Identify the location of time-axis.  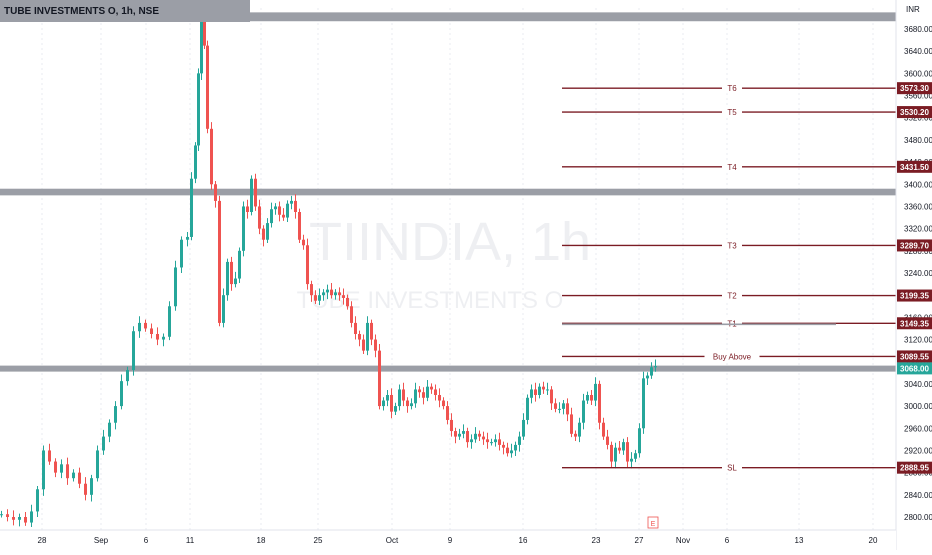
(448, 540).